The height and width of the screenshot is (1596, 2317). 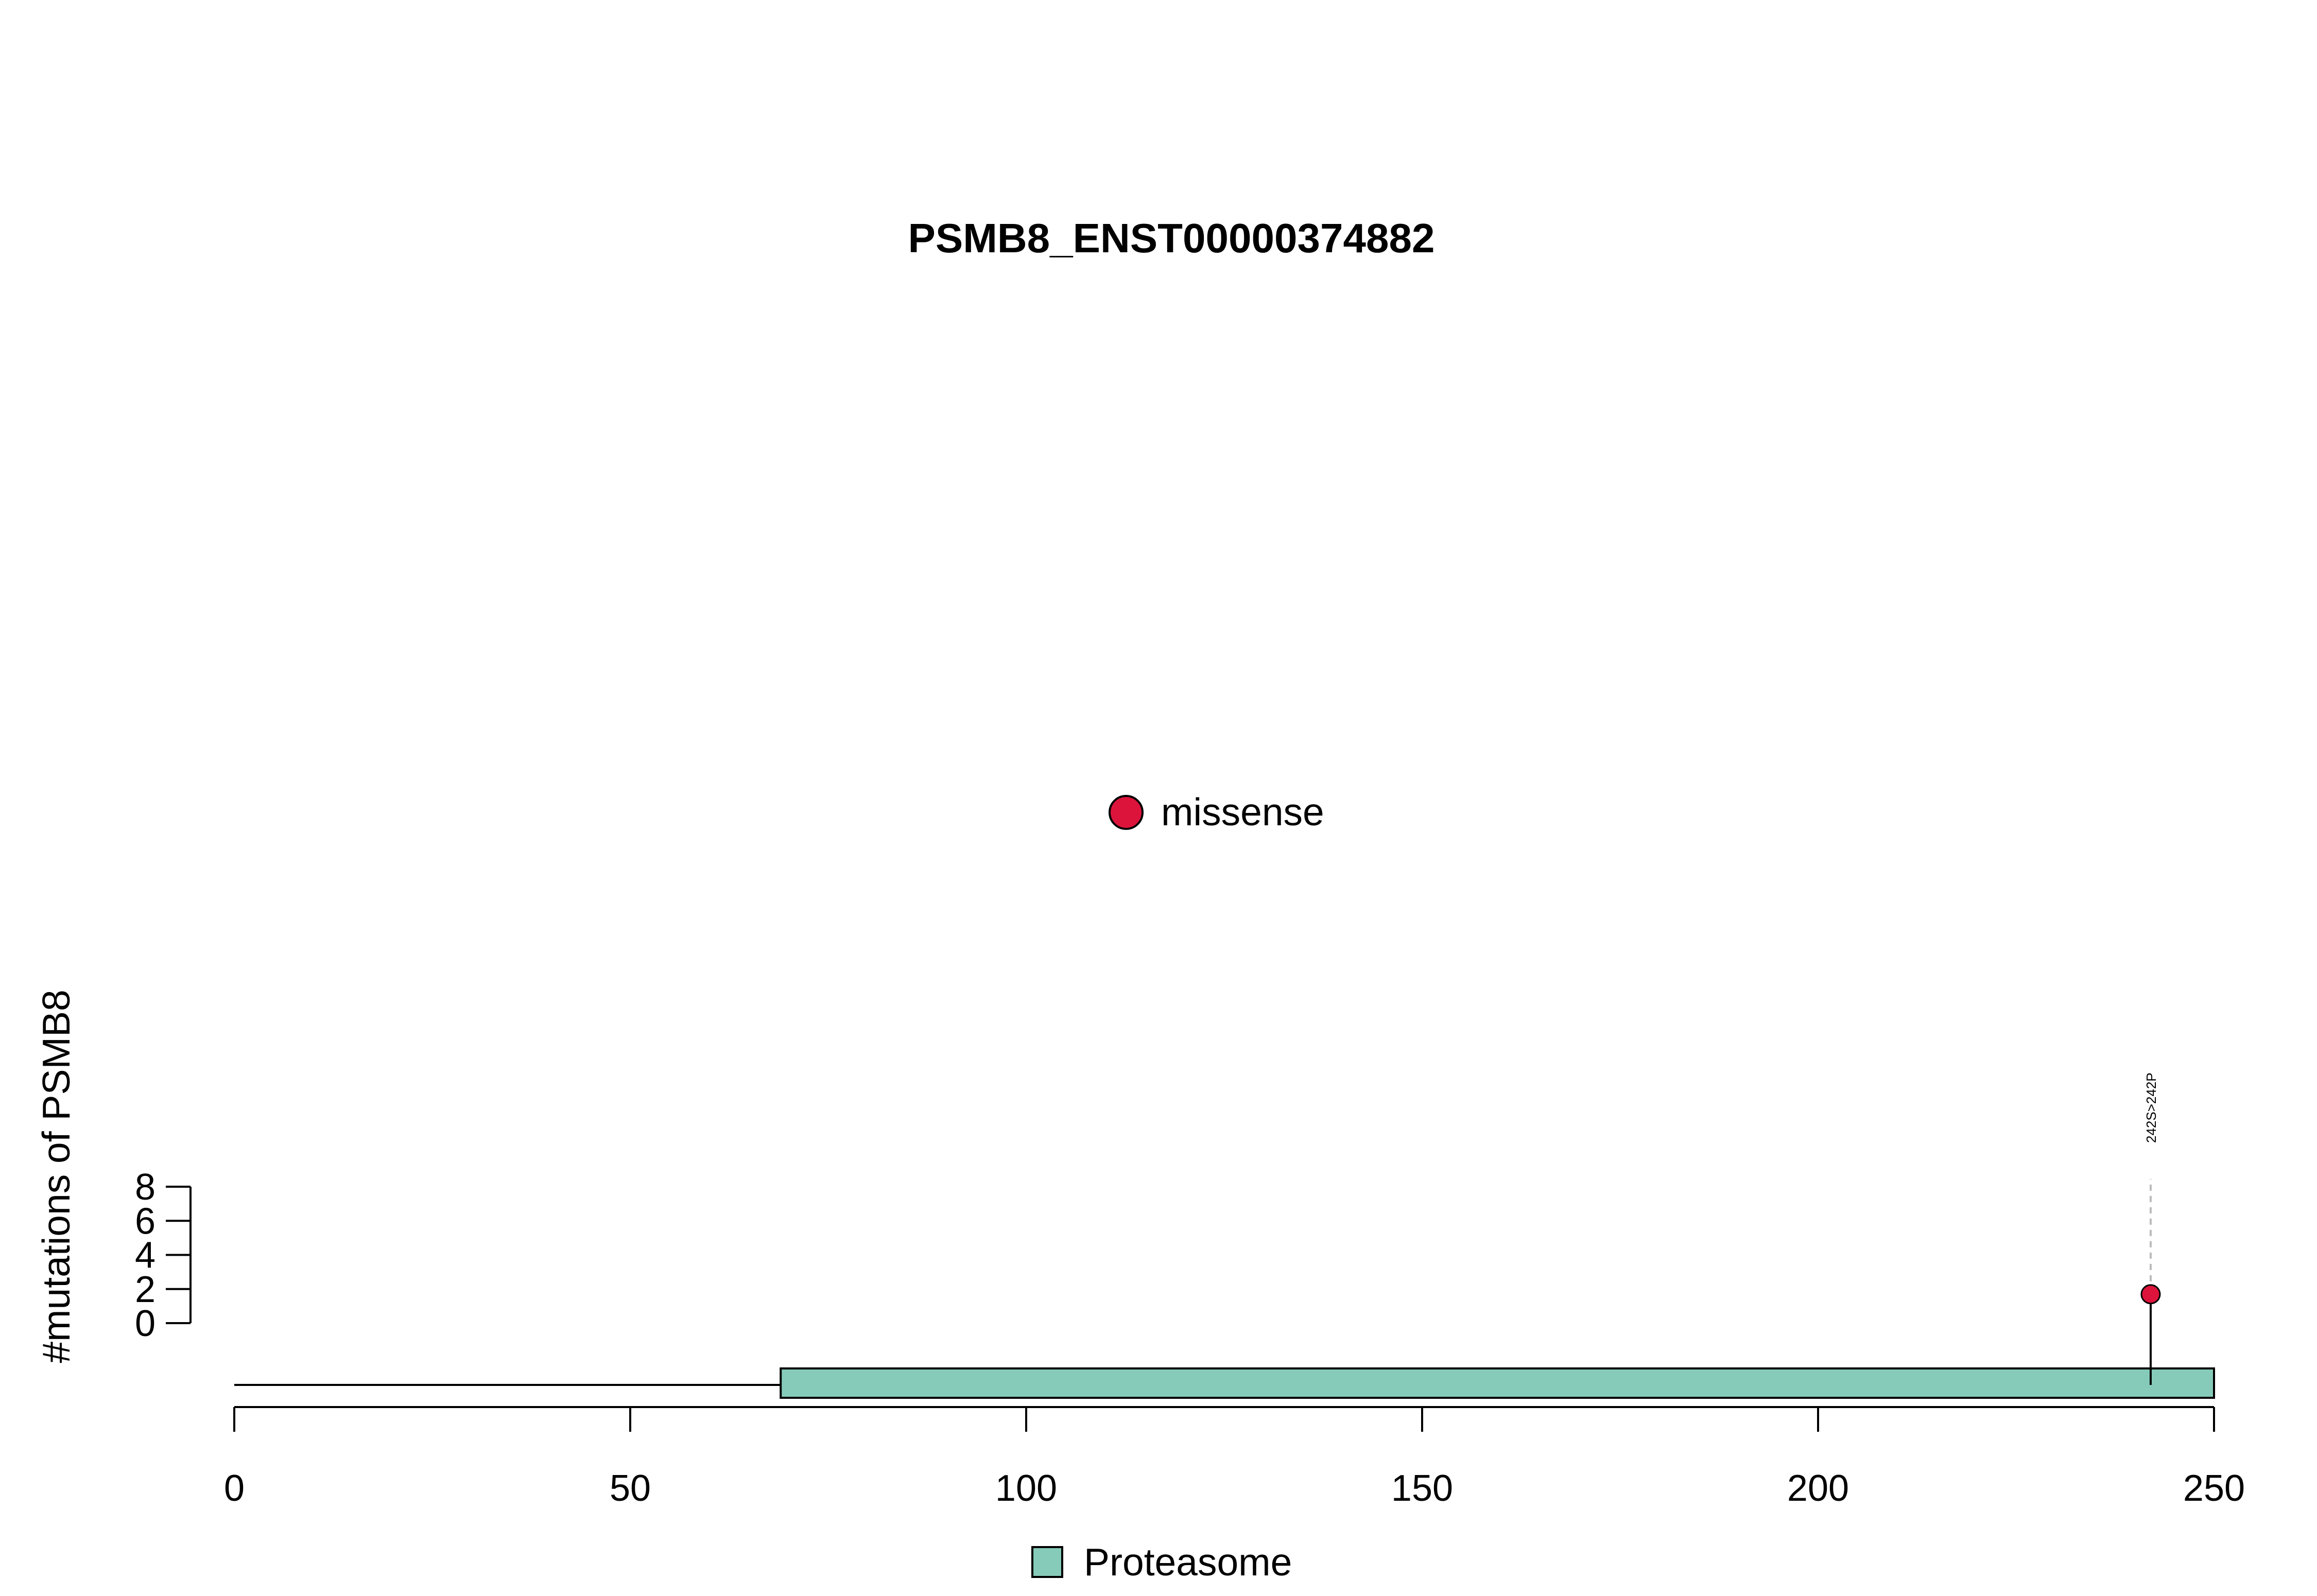 I want to click on legend-missense-label: missense, so click(x=1242, y=812).